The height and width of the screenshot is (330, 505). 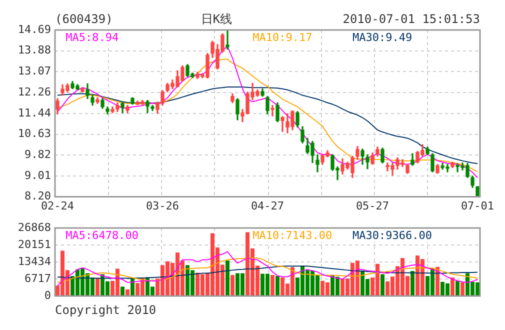 I want to click on x-tick-label: 05-27, so click(x=373, y=205).